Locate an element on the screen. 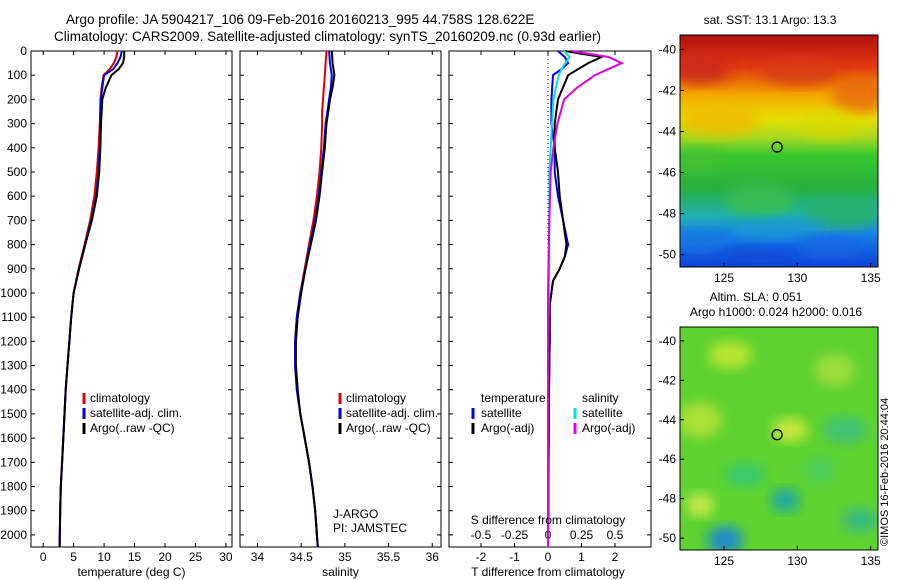 The width and height of the screenshot is (900, 580). y-tick-label: 900 is located at coordinates (17, 269).